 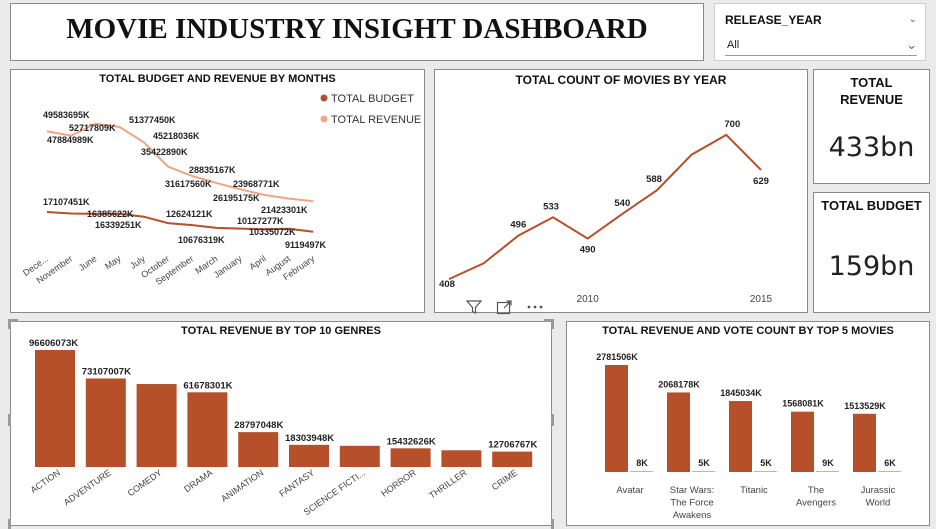 What do you see at coordinates (70, 140) in the screenshot?
I see `data-label: 47884989K` at bounding box center [70, 140].